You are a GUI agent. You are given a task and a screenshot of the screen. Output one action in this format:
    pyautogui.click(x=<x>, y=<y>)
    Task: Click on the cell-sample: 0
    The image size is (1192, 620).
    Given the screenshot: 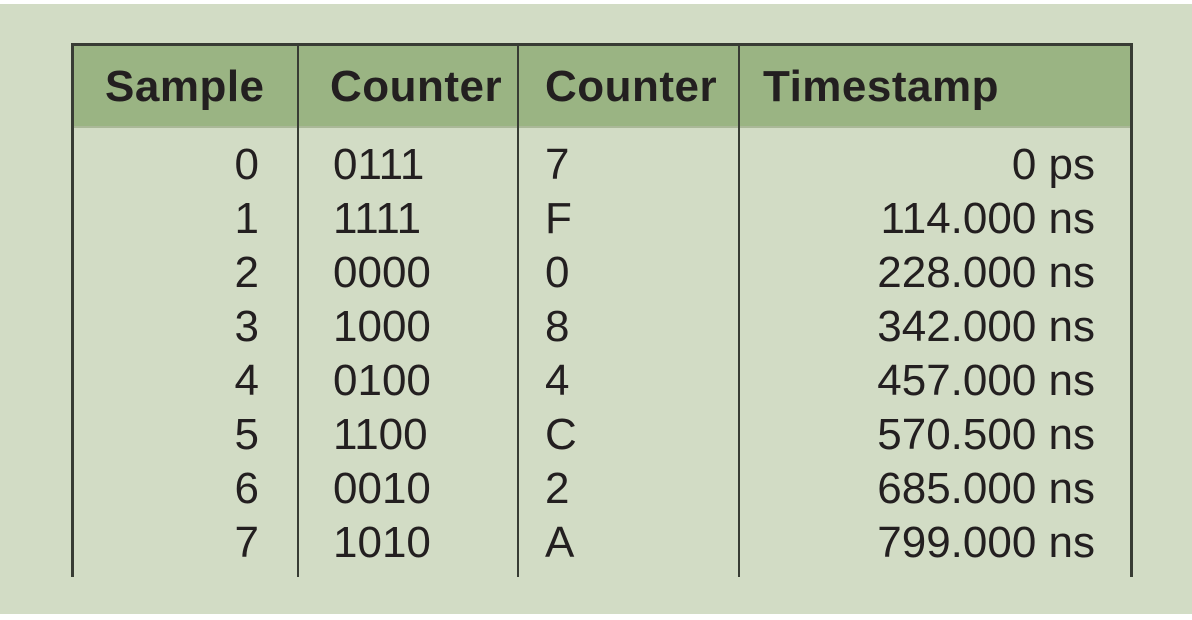 What is the action you would take?
    pyautogui.click(x=246, y=164)
    